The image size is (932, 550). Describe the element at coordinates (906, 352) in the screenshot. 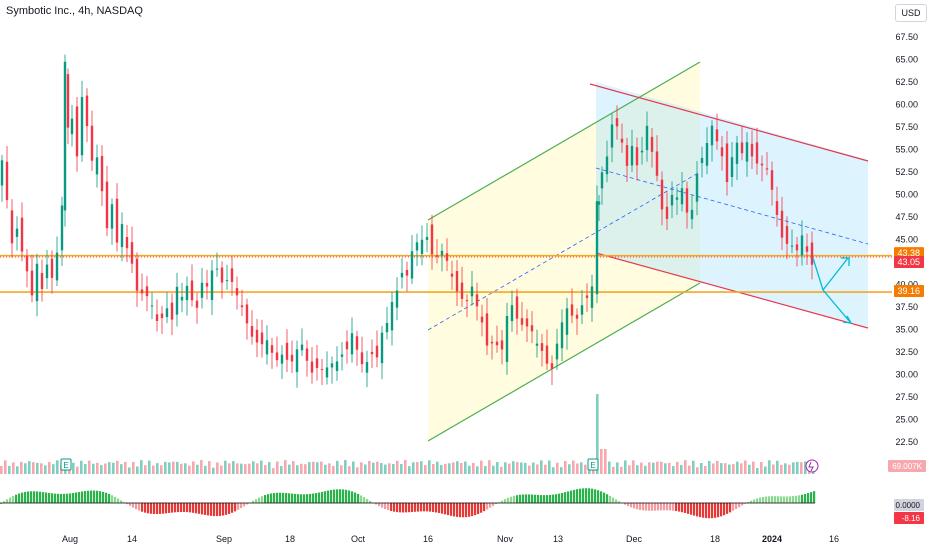

I see `price-tick-label: 32.50` at that location.